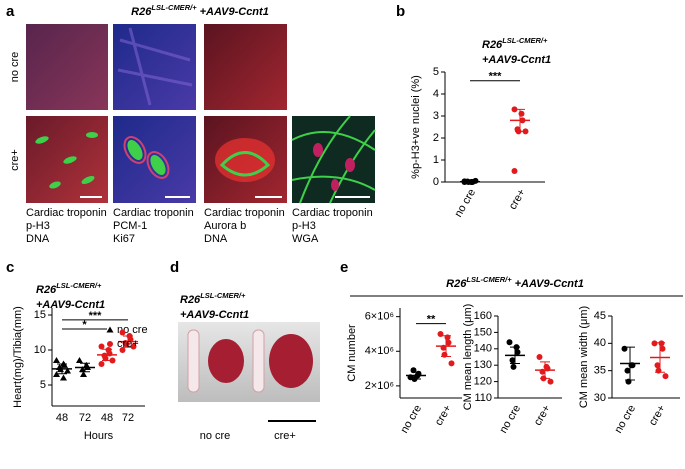  What do you see at coordinates (233, 12) in the screenshot?
I see `title-suffix: +AAV9-Ccnt1` at bounding box center [233, 12].